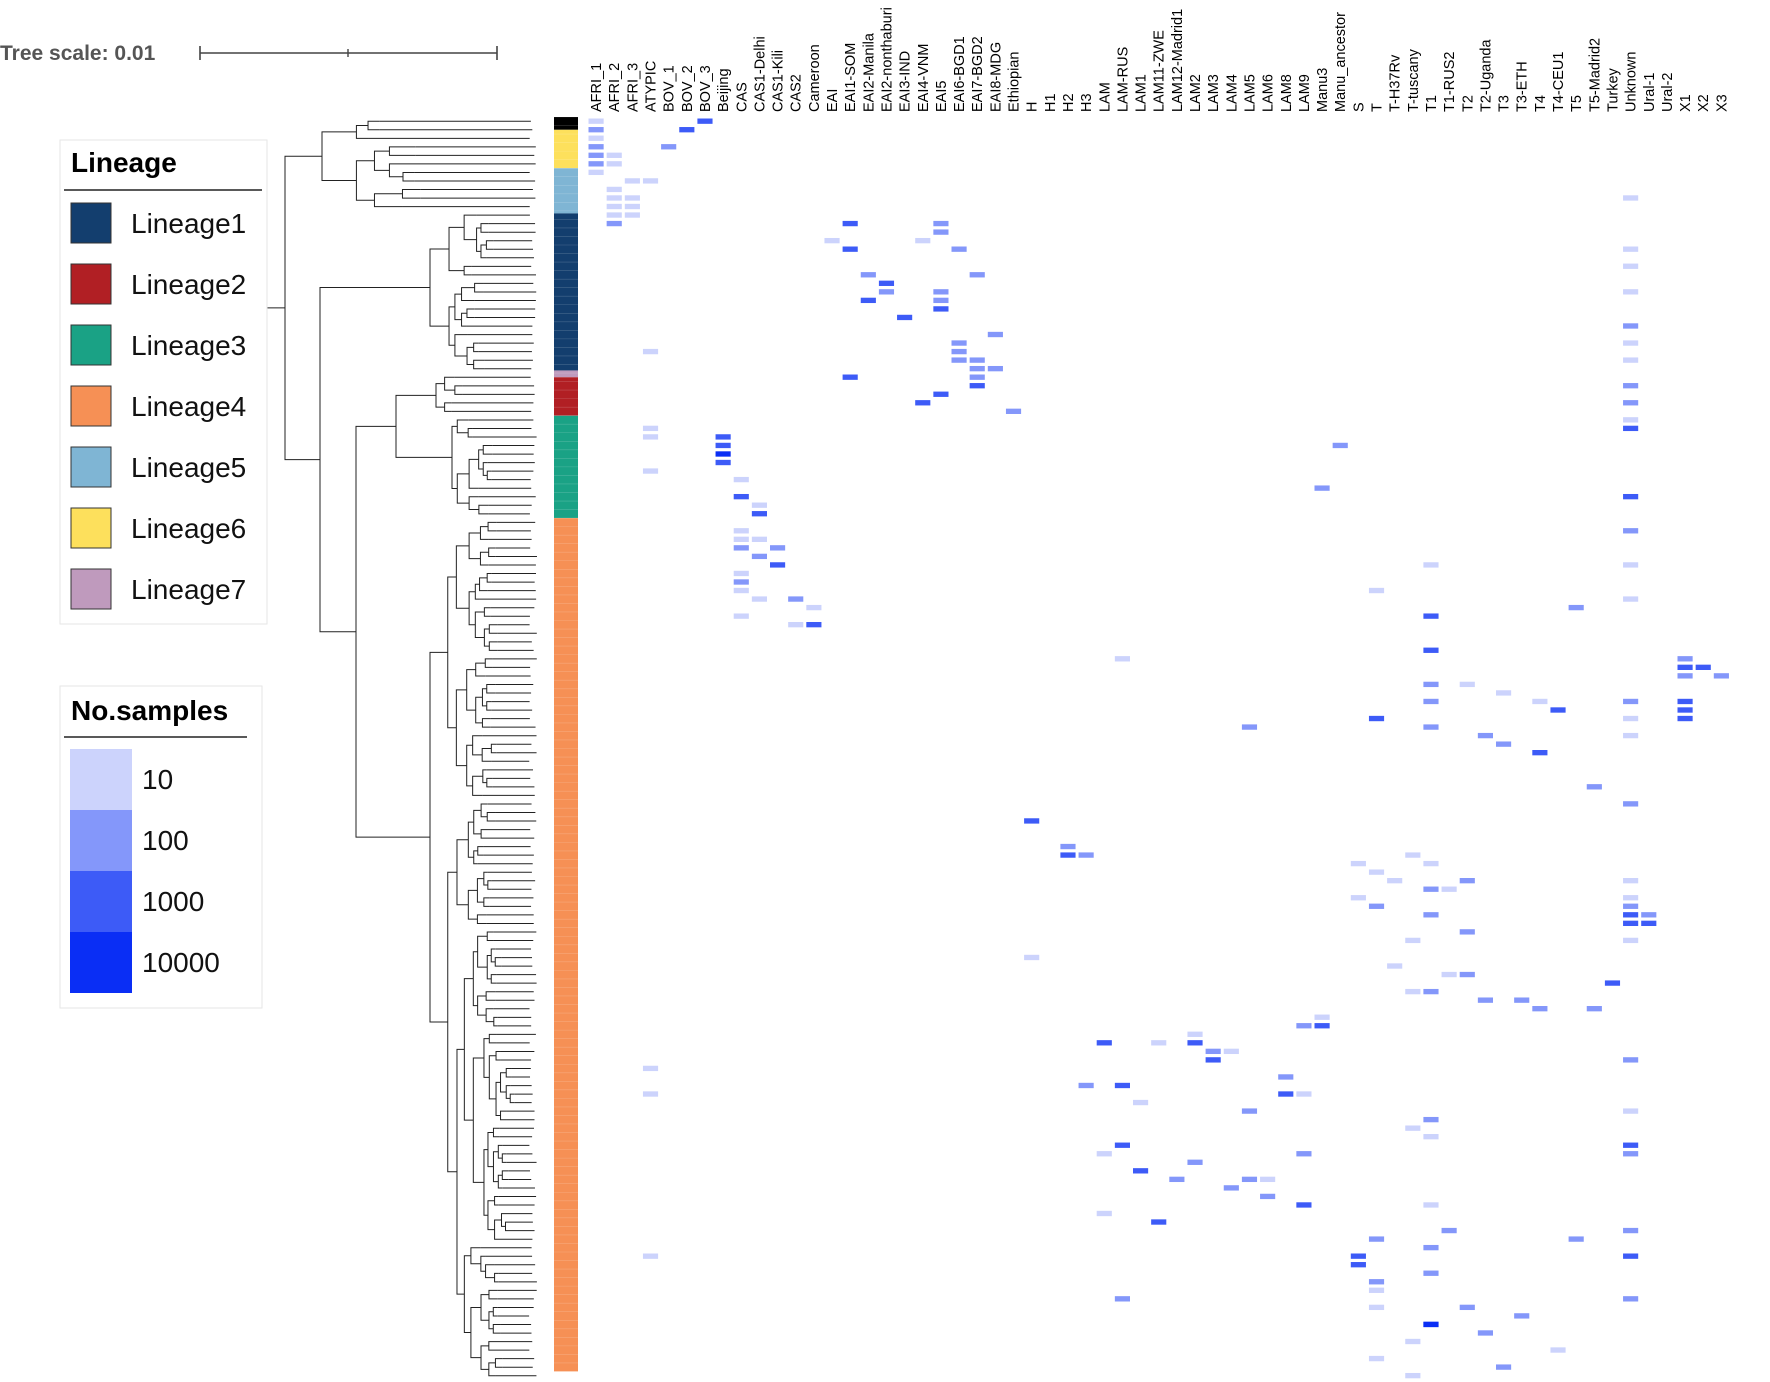 The image size is (1770, 1382). What do you see at coordinates (797, 93) in the screenshot?
I see `column-header-label: CAS2` at bounding box center [797, 93].